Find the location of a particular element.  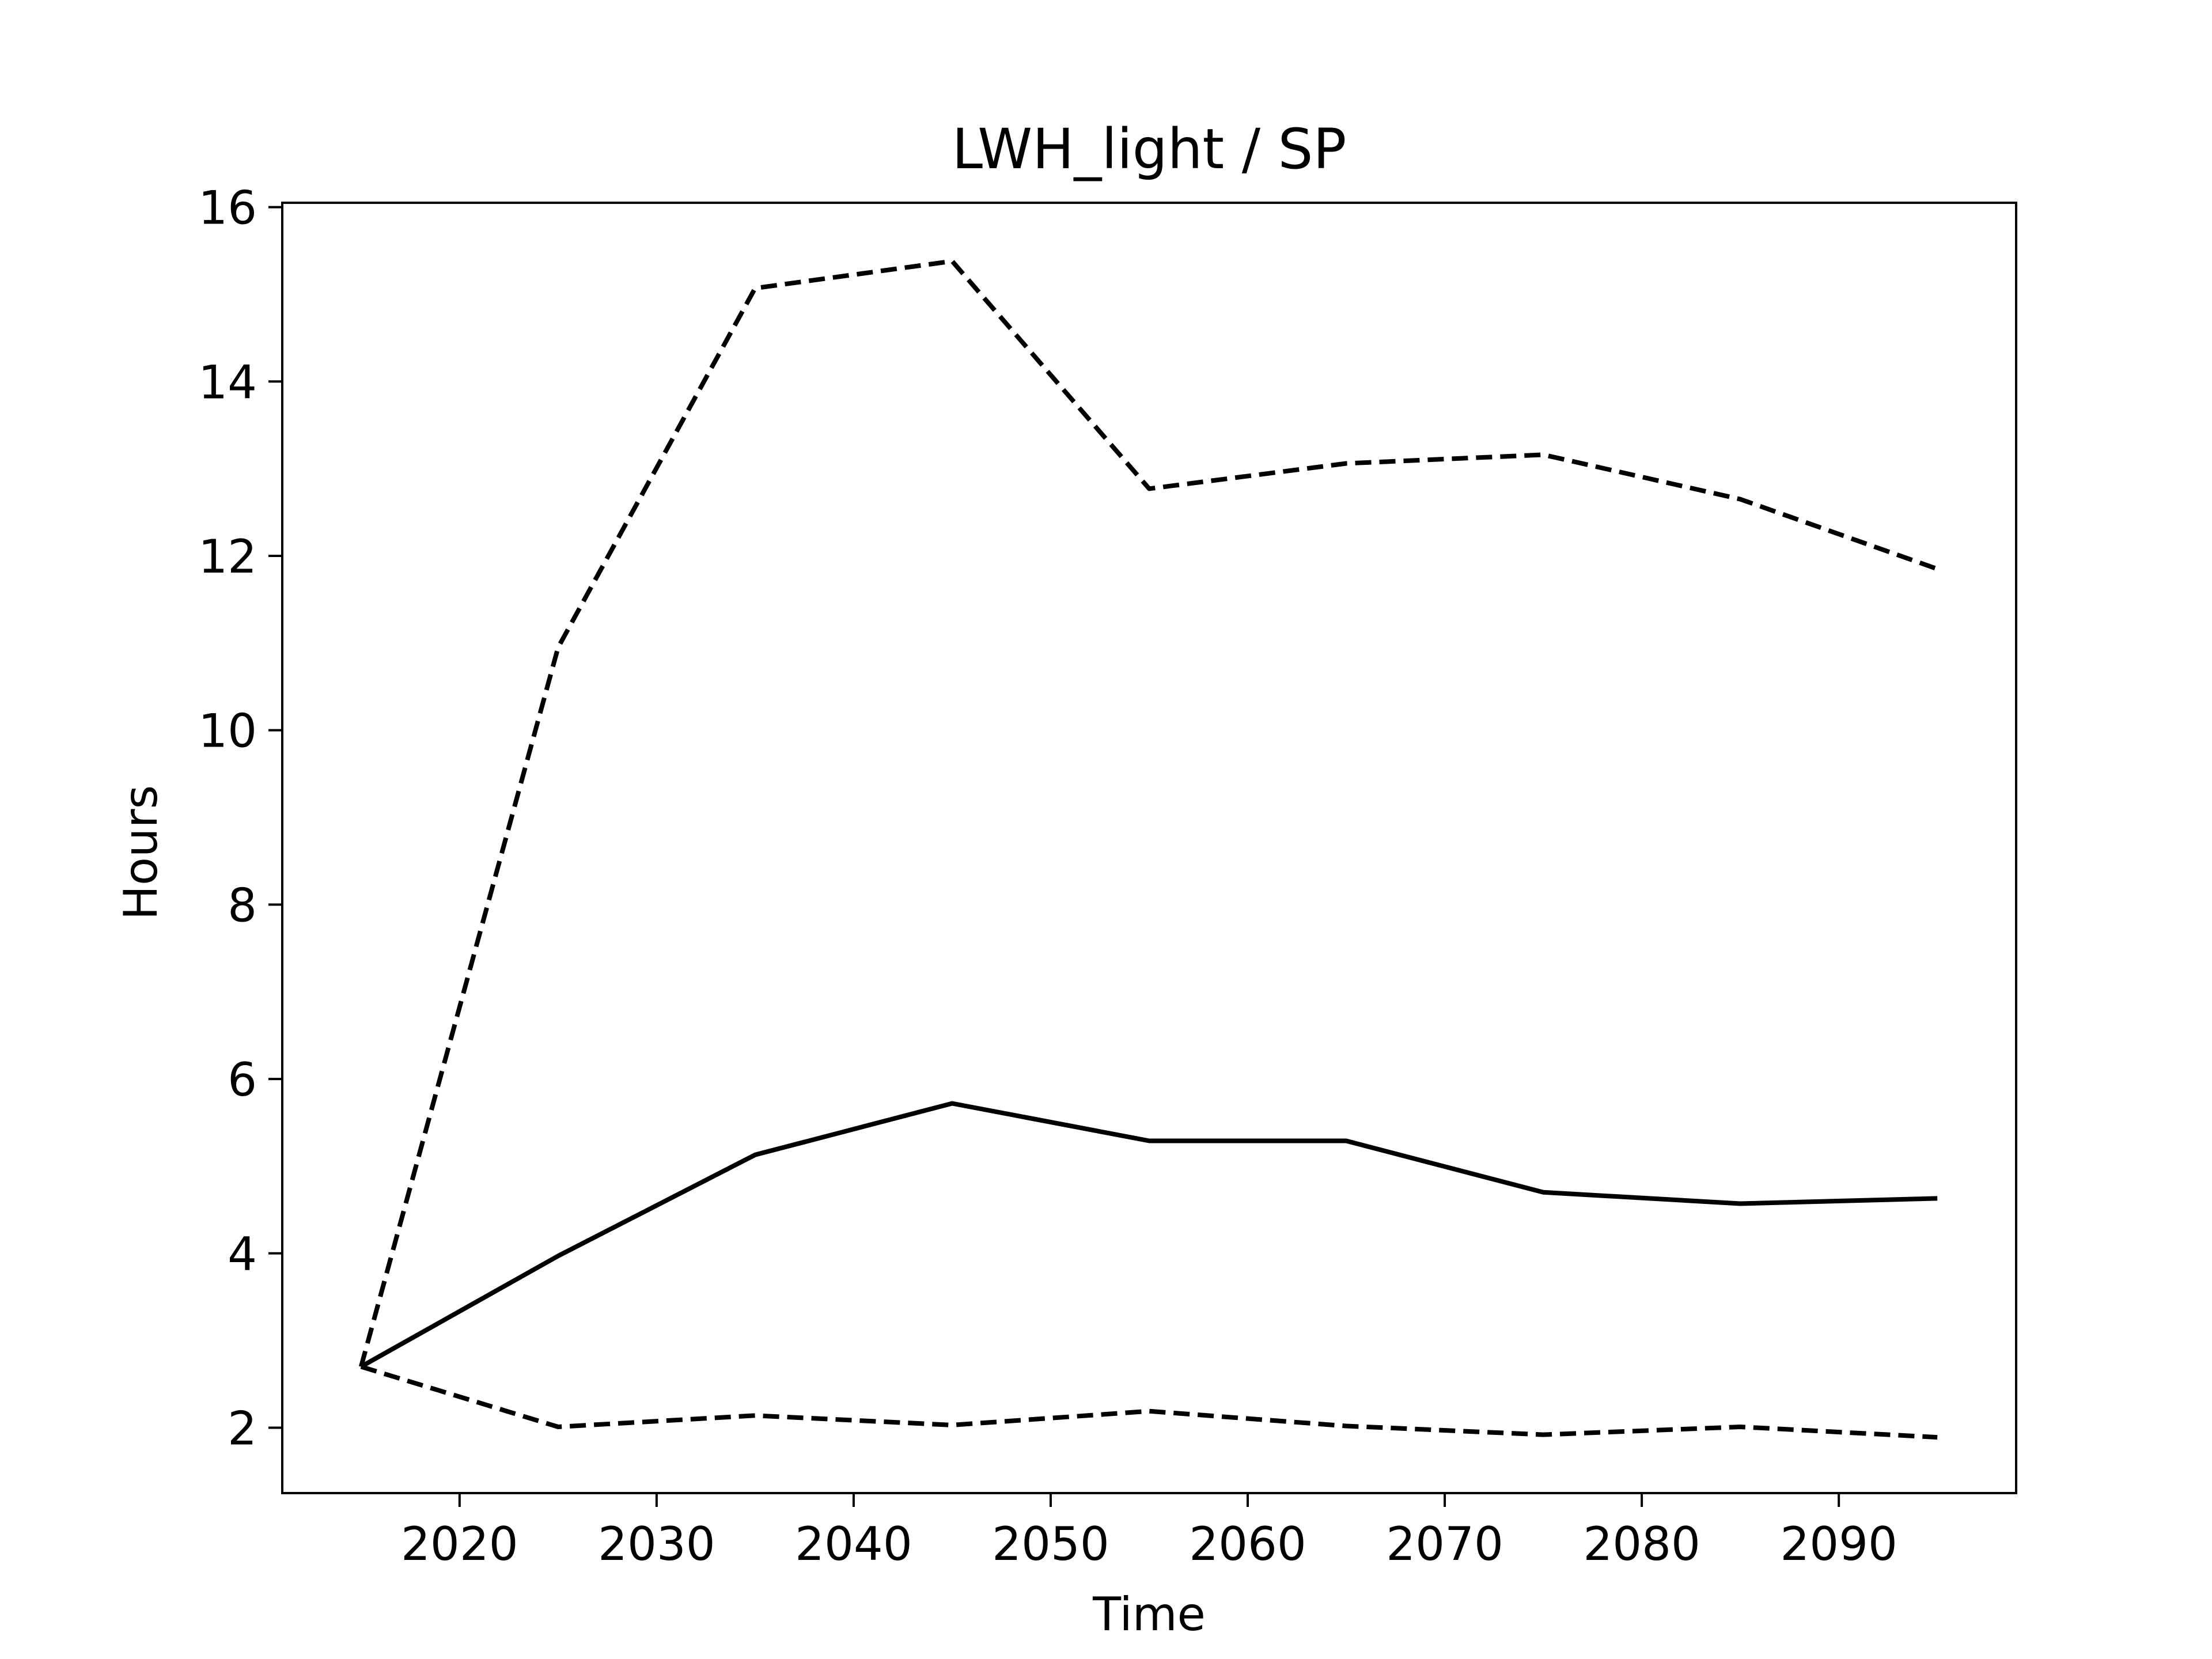

x-tick-label: 2040 is located at coordinates (853, 1544).